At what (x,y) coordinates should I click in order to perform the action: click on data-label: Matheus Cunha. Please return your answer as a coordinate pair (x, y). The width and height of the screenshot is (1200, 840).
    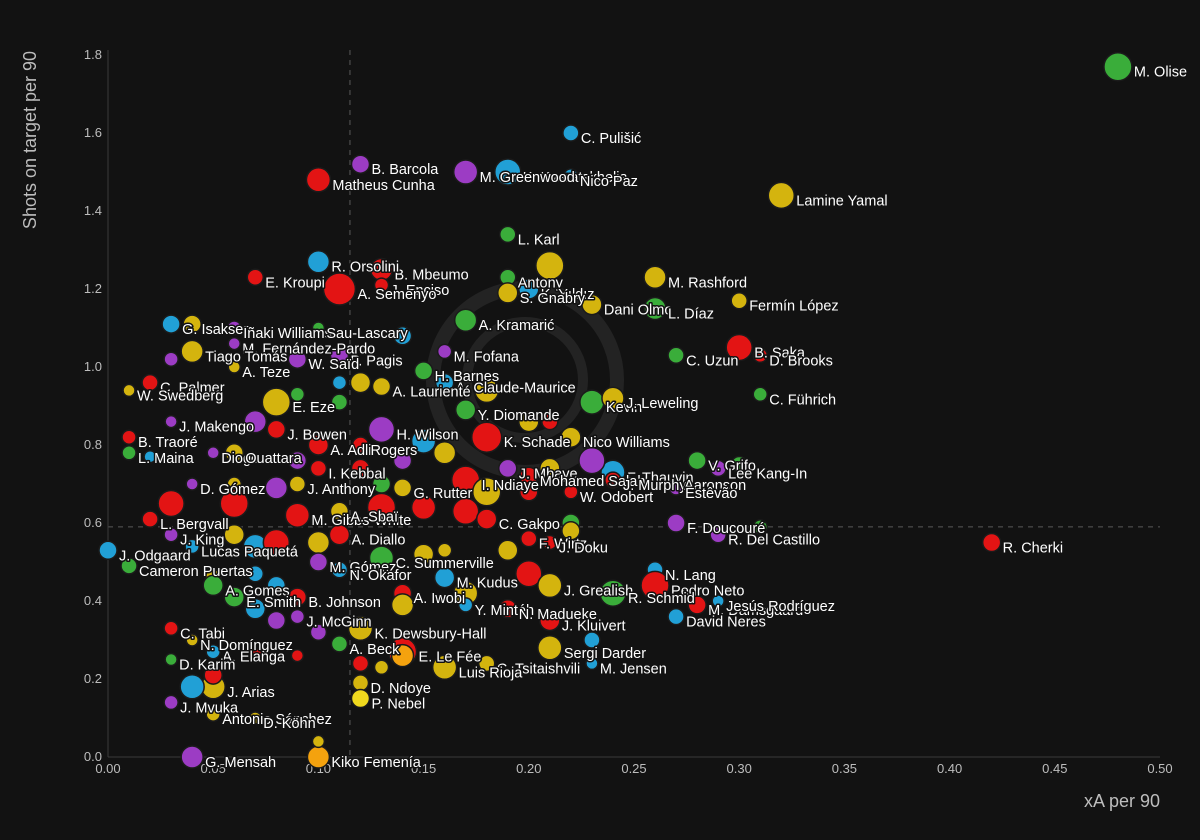
    Looking at the image, I should click on (383, 186).